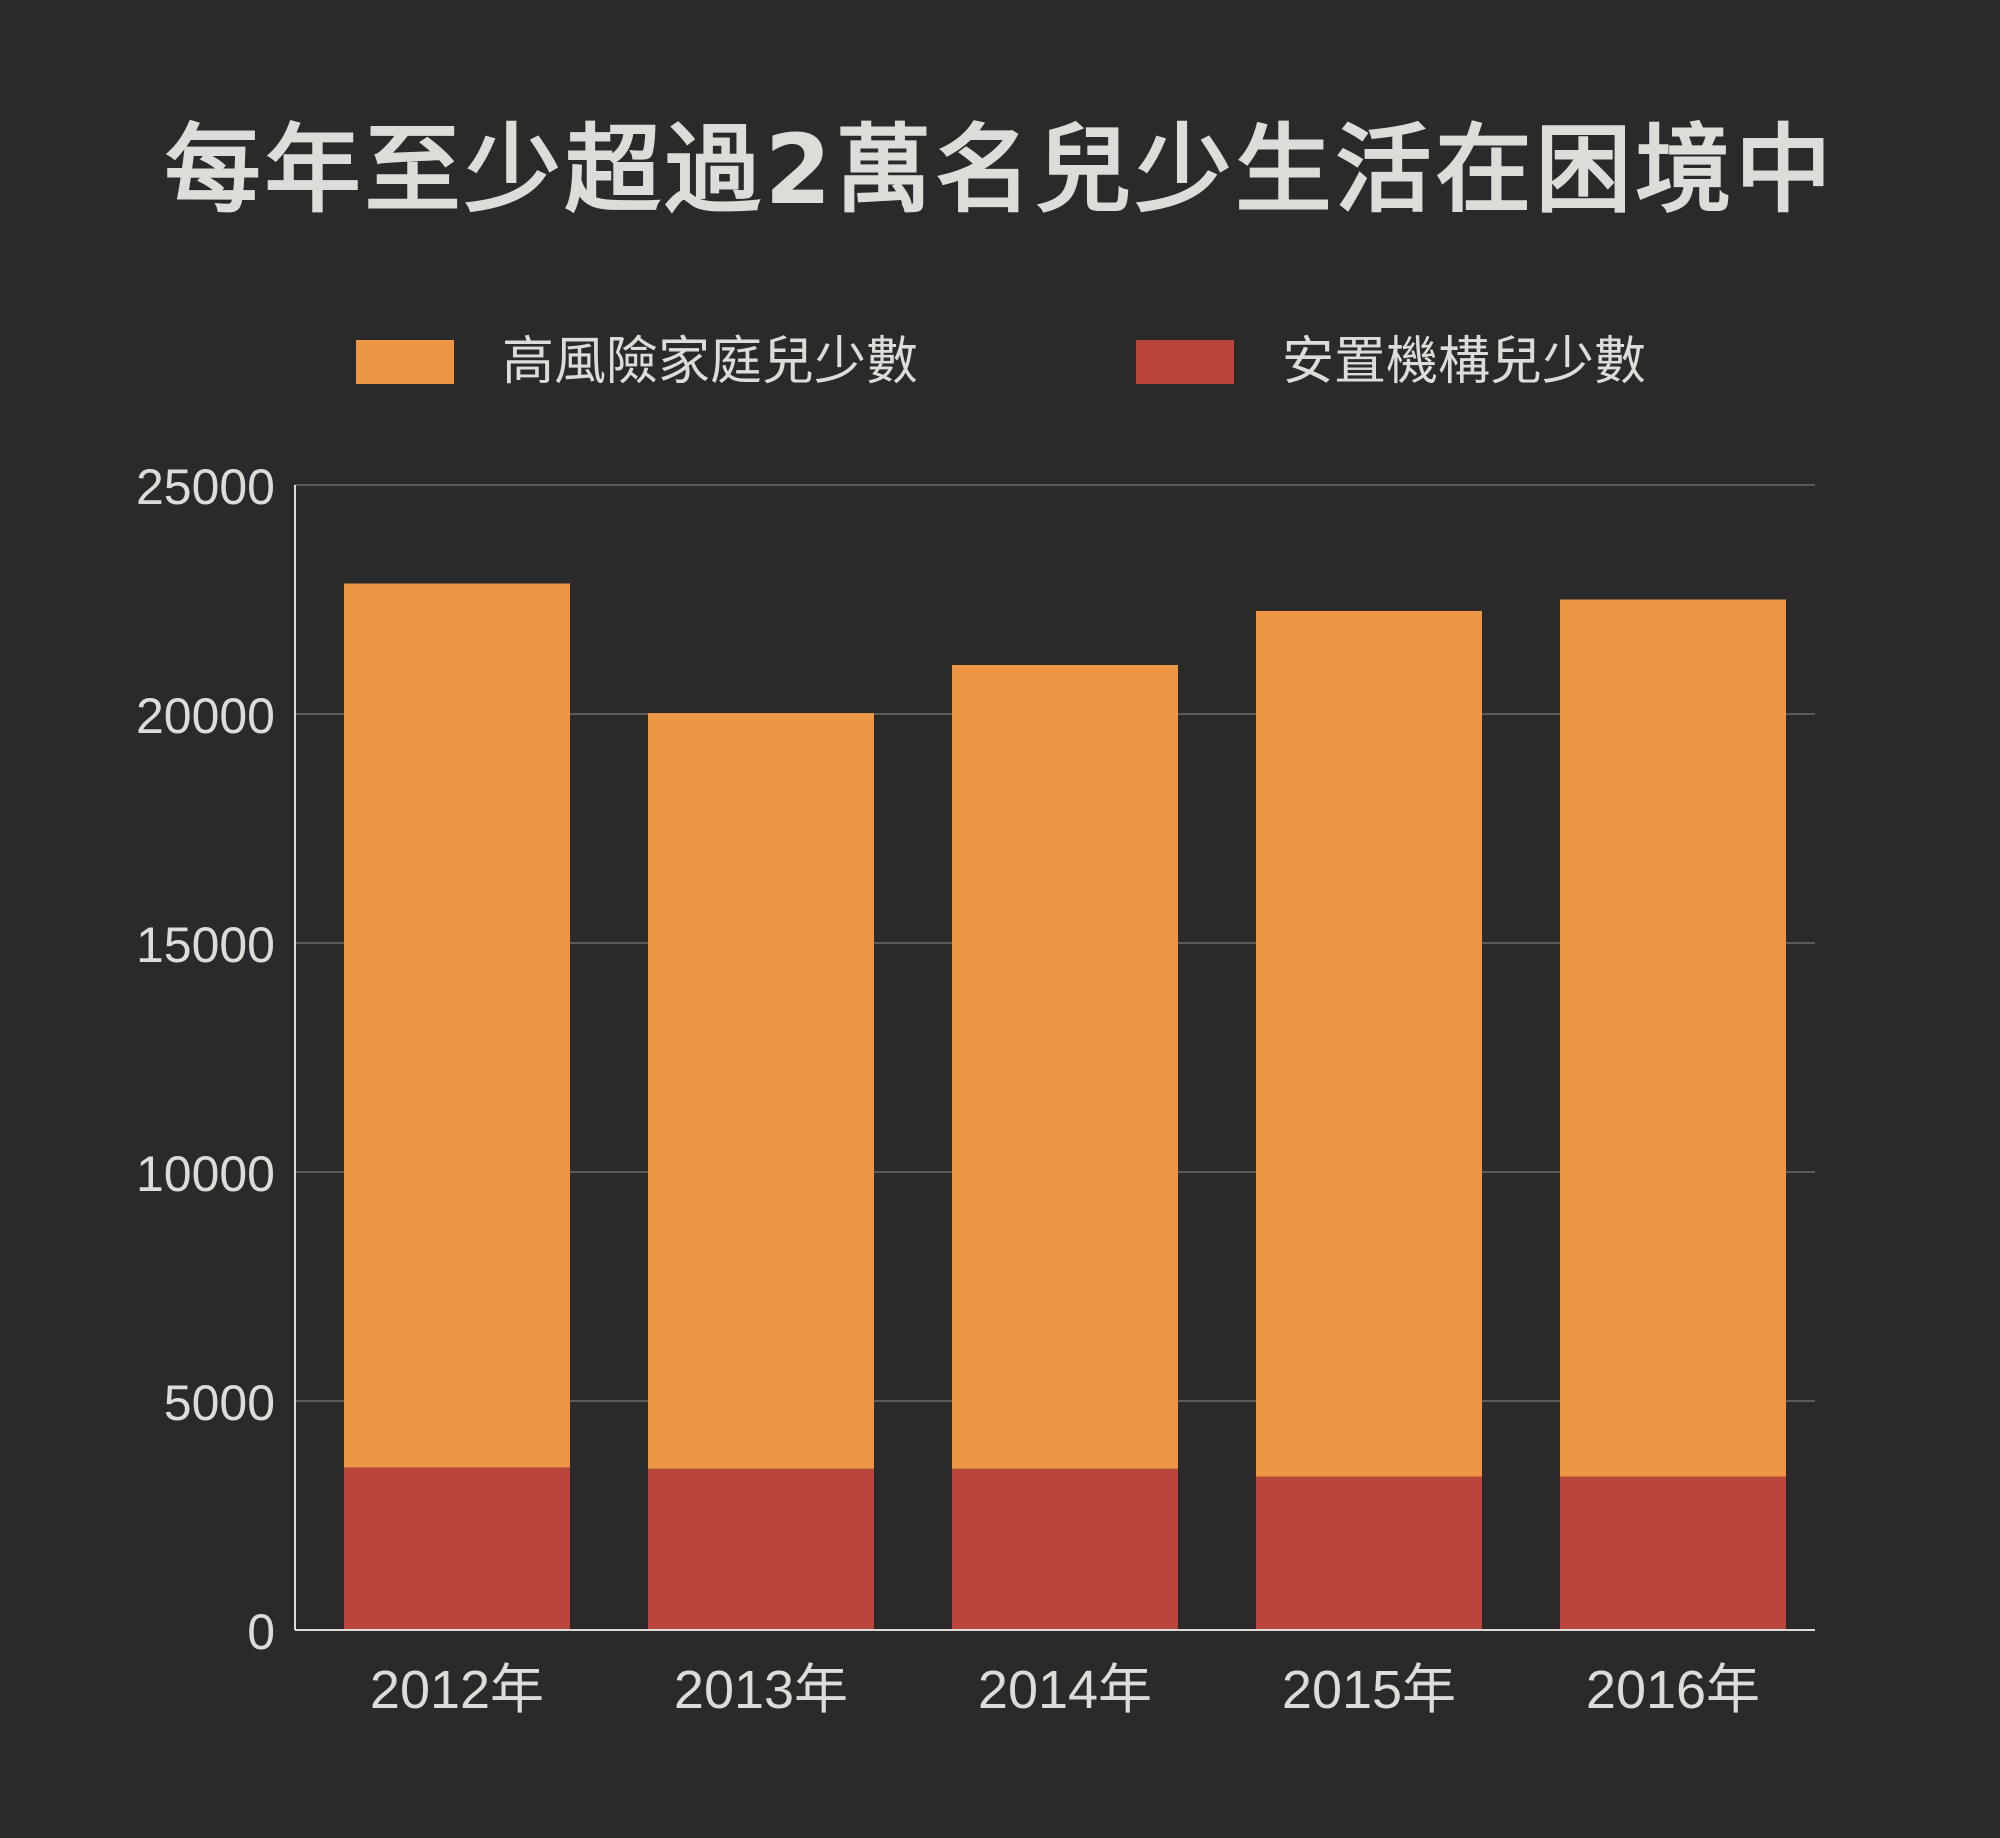 The width and height of the screenshot is (2000, 1838). I want to click on y-tick-label: 0, so click(261, 1632).